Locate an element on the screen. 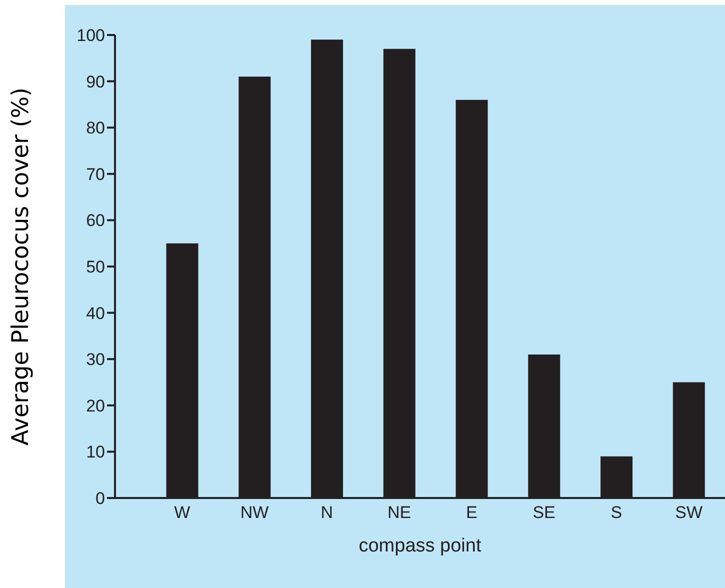 This screenshot has width=725, height=588. y-tick-label: 90 is located at coordinates (95, 82).